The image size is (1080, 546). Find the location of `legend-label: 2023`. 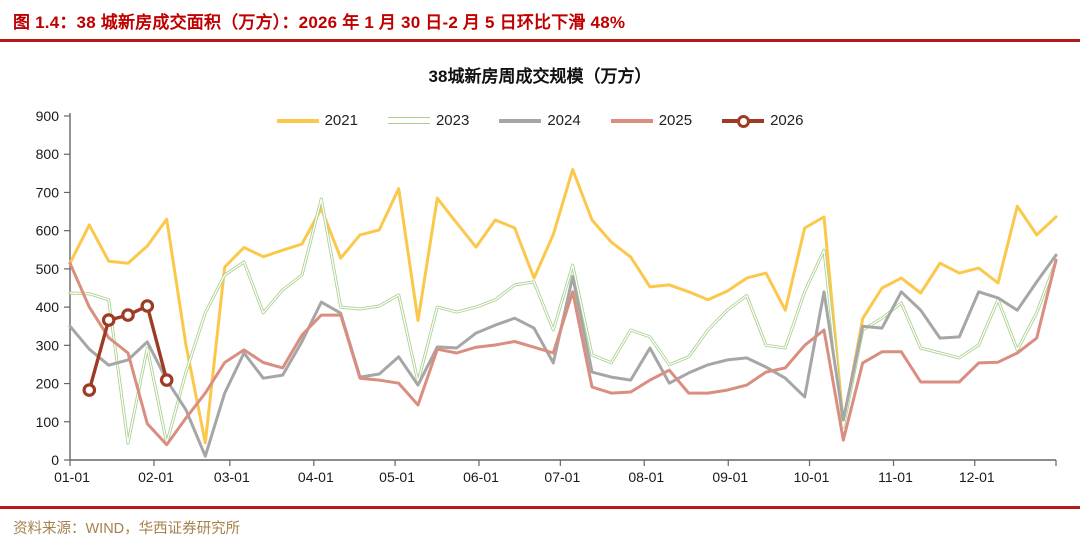

legend-label: 2023 is located at coordinates (452, 120).